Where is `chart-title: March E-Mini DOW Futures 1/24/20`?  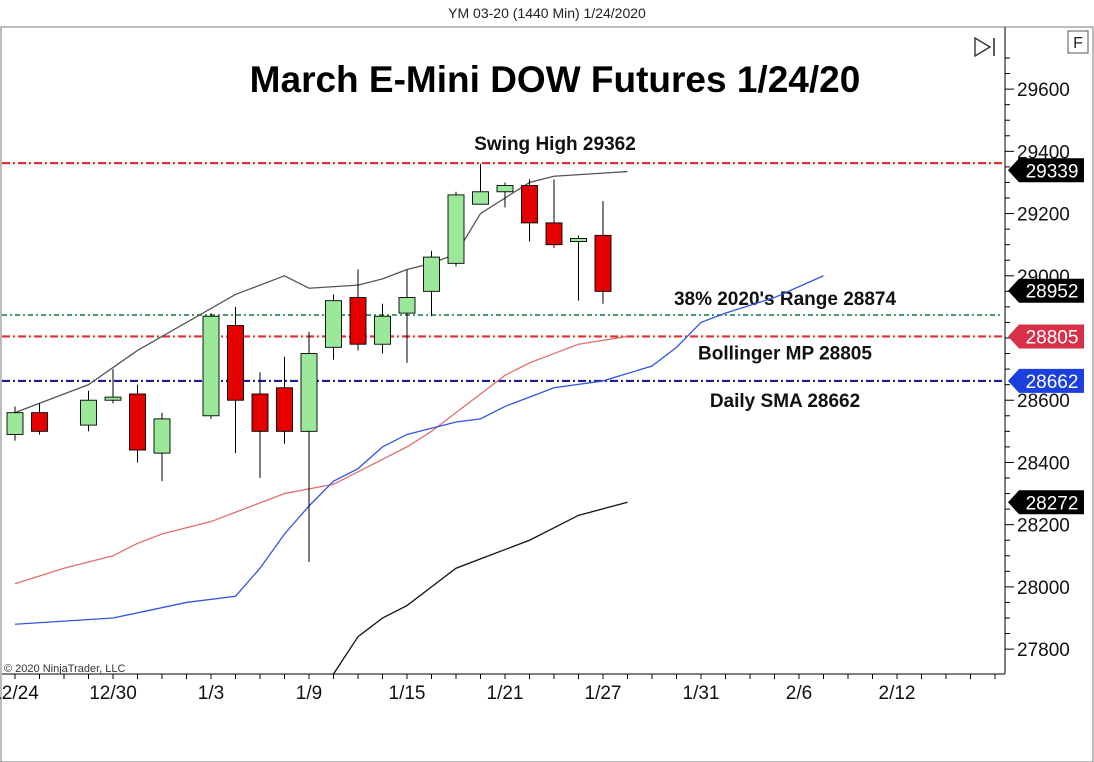 chart-title: March E-Mini DOW Futures 1/24/20 is located at coordinates (555, 79).